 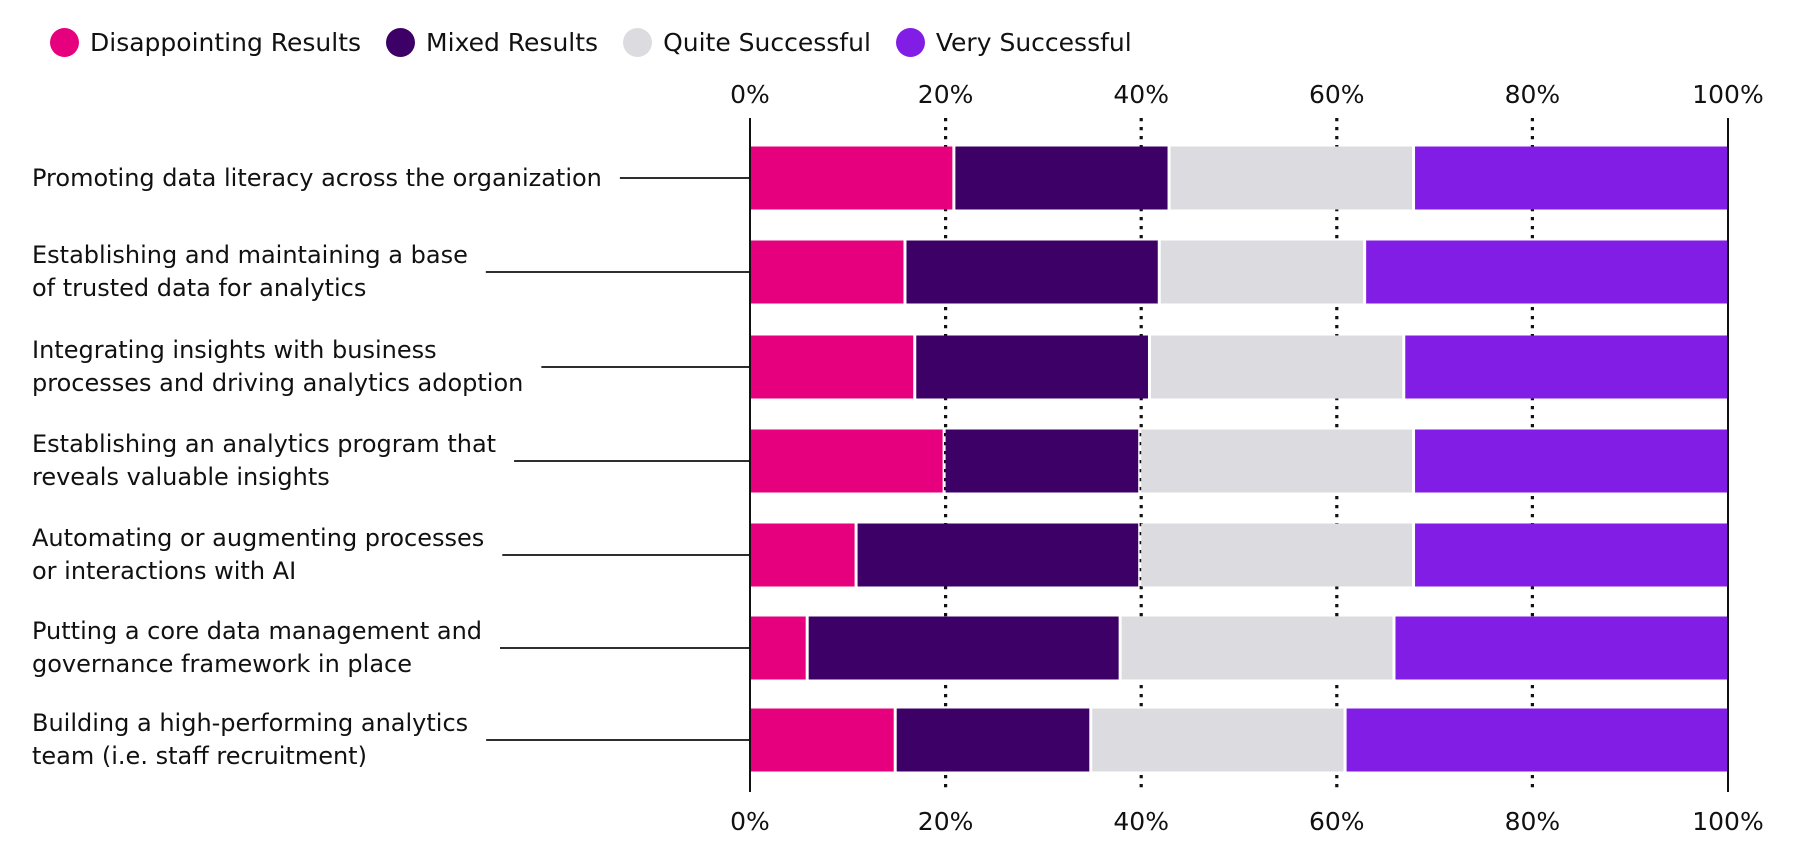 I want to click on tick-label-top: 20%, so click(x=946, y=94).